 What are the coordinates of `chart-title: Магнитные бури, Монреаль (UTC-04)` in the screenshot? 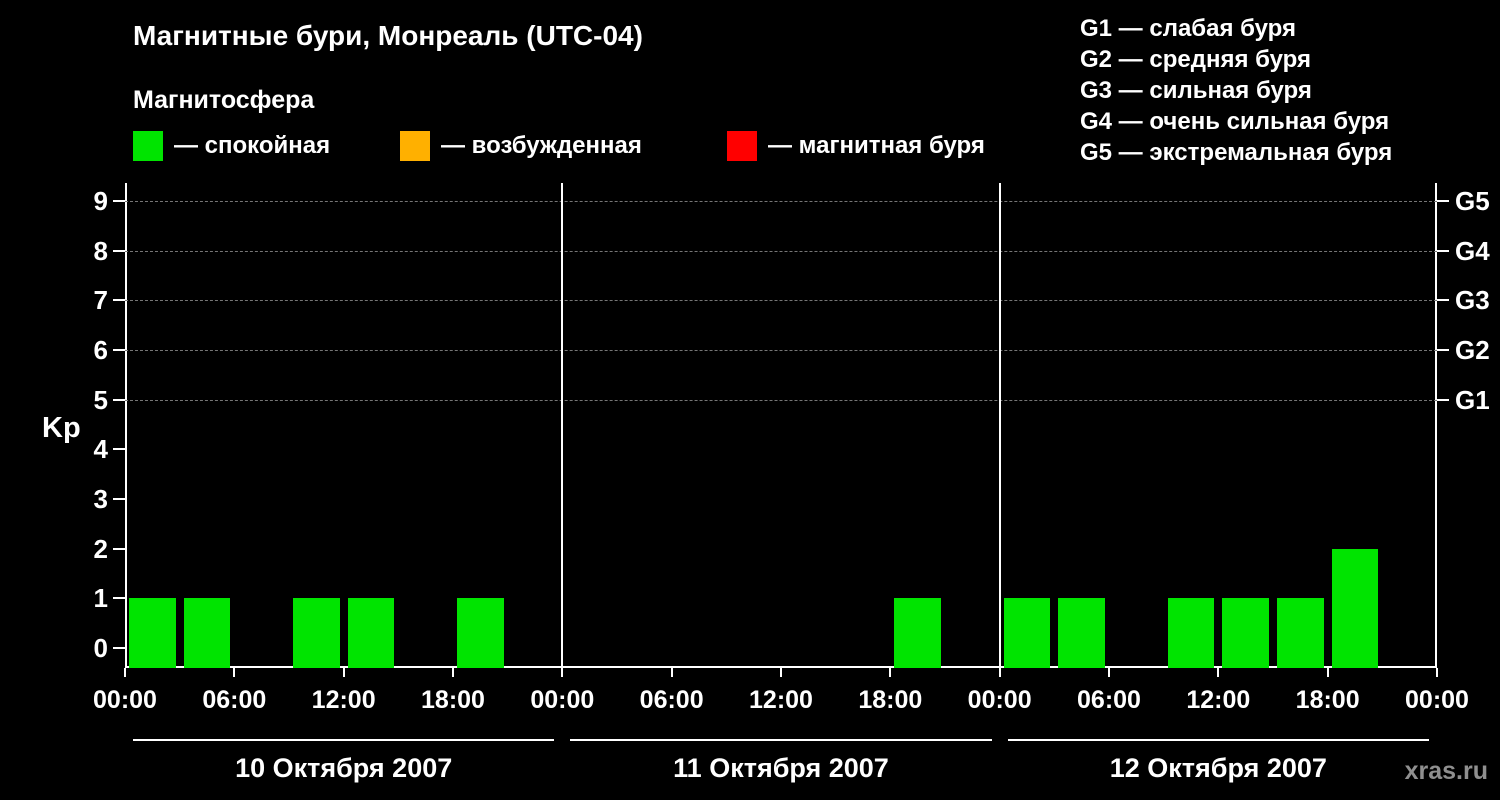 It's located at (388, 35).